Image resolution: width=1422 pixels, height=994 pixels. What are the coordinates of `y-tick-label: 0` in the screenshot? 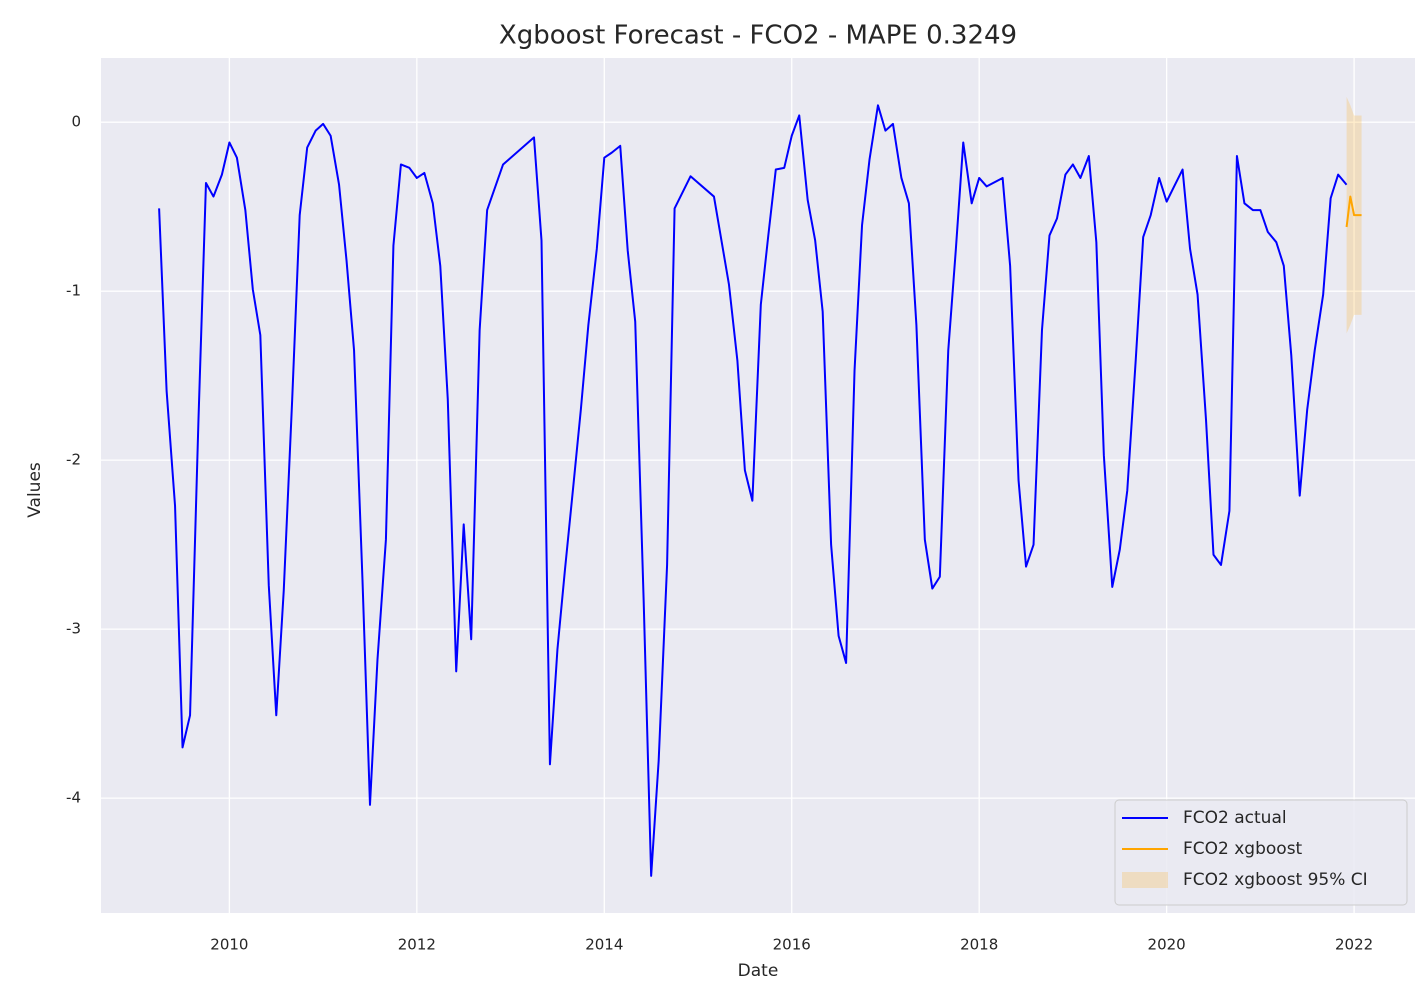 It's located at (76, 122).